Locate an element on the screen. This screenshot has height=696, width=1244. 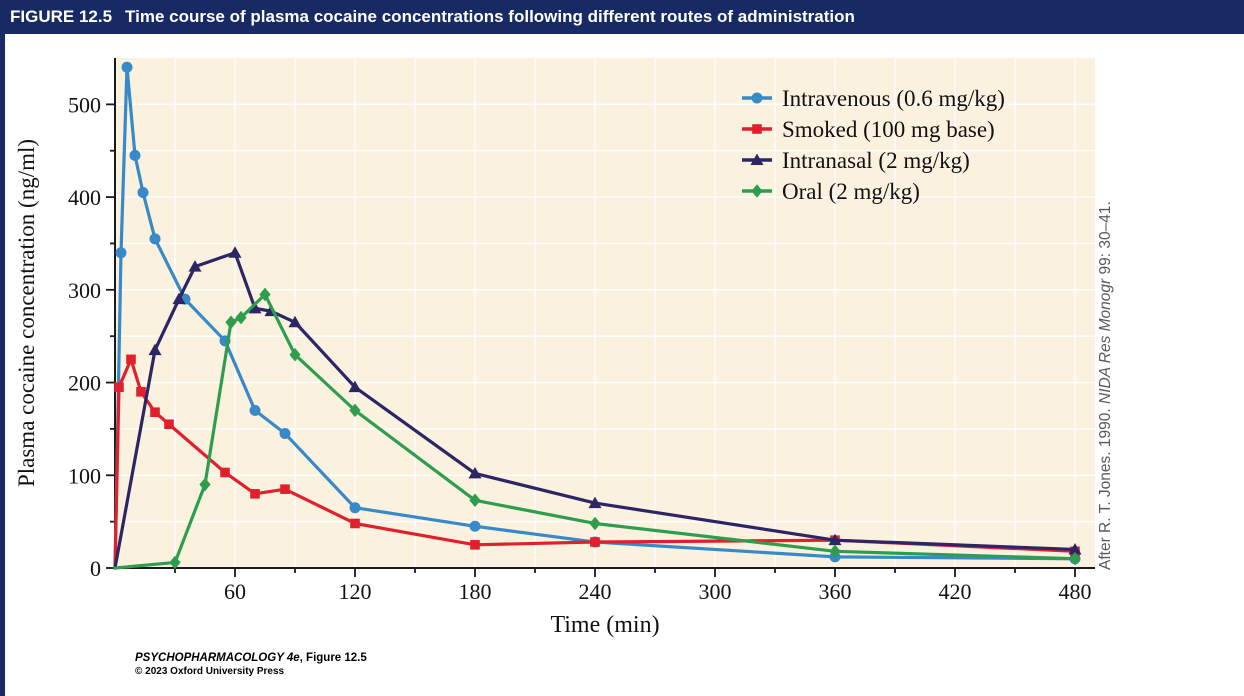
page-left-accent-strip is located at coordinates (2, 348).